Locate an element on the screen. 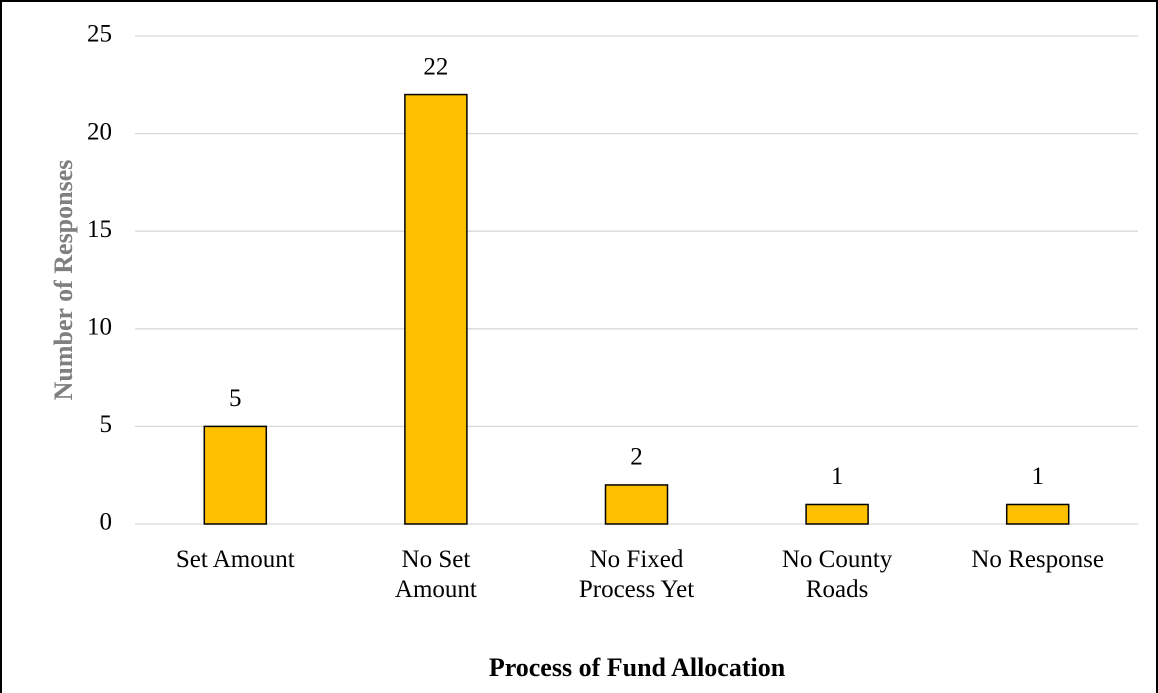  x-tick-label: No Response is located at coordinates (1037, 559).